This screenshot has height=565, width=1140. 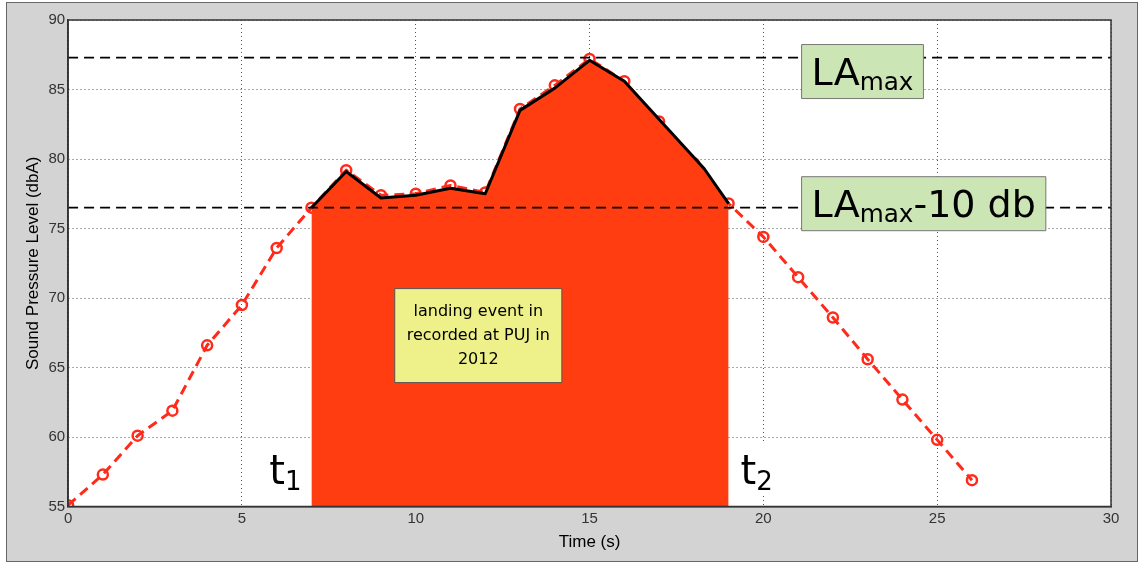 What do you see at coordinates (57, 366) in the screenshot?
I see `y-tick-label: 65` at bounding box center [57, 366].